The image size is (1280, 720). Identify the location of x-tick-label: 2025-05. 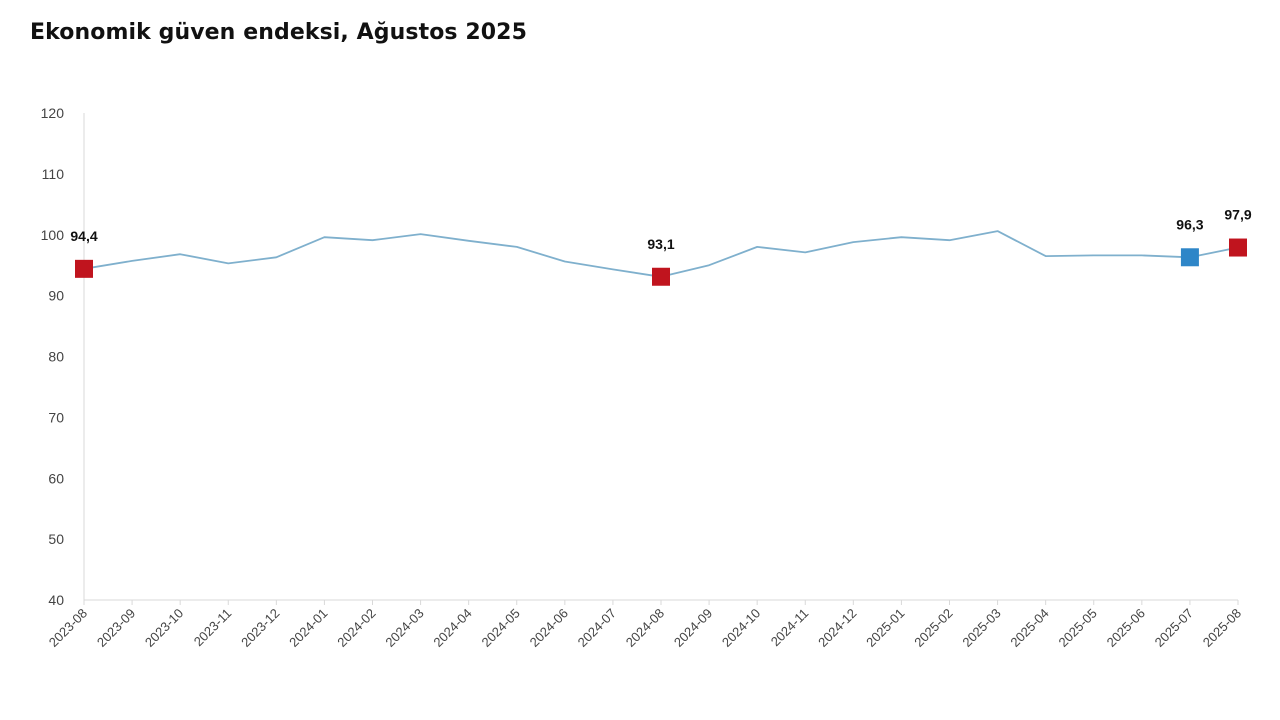
(1078, 628).